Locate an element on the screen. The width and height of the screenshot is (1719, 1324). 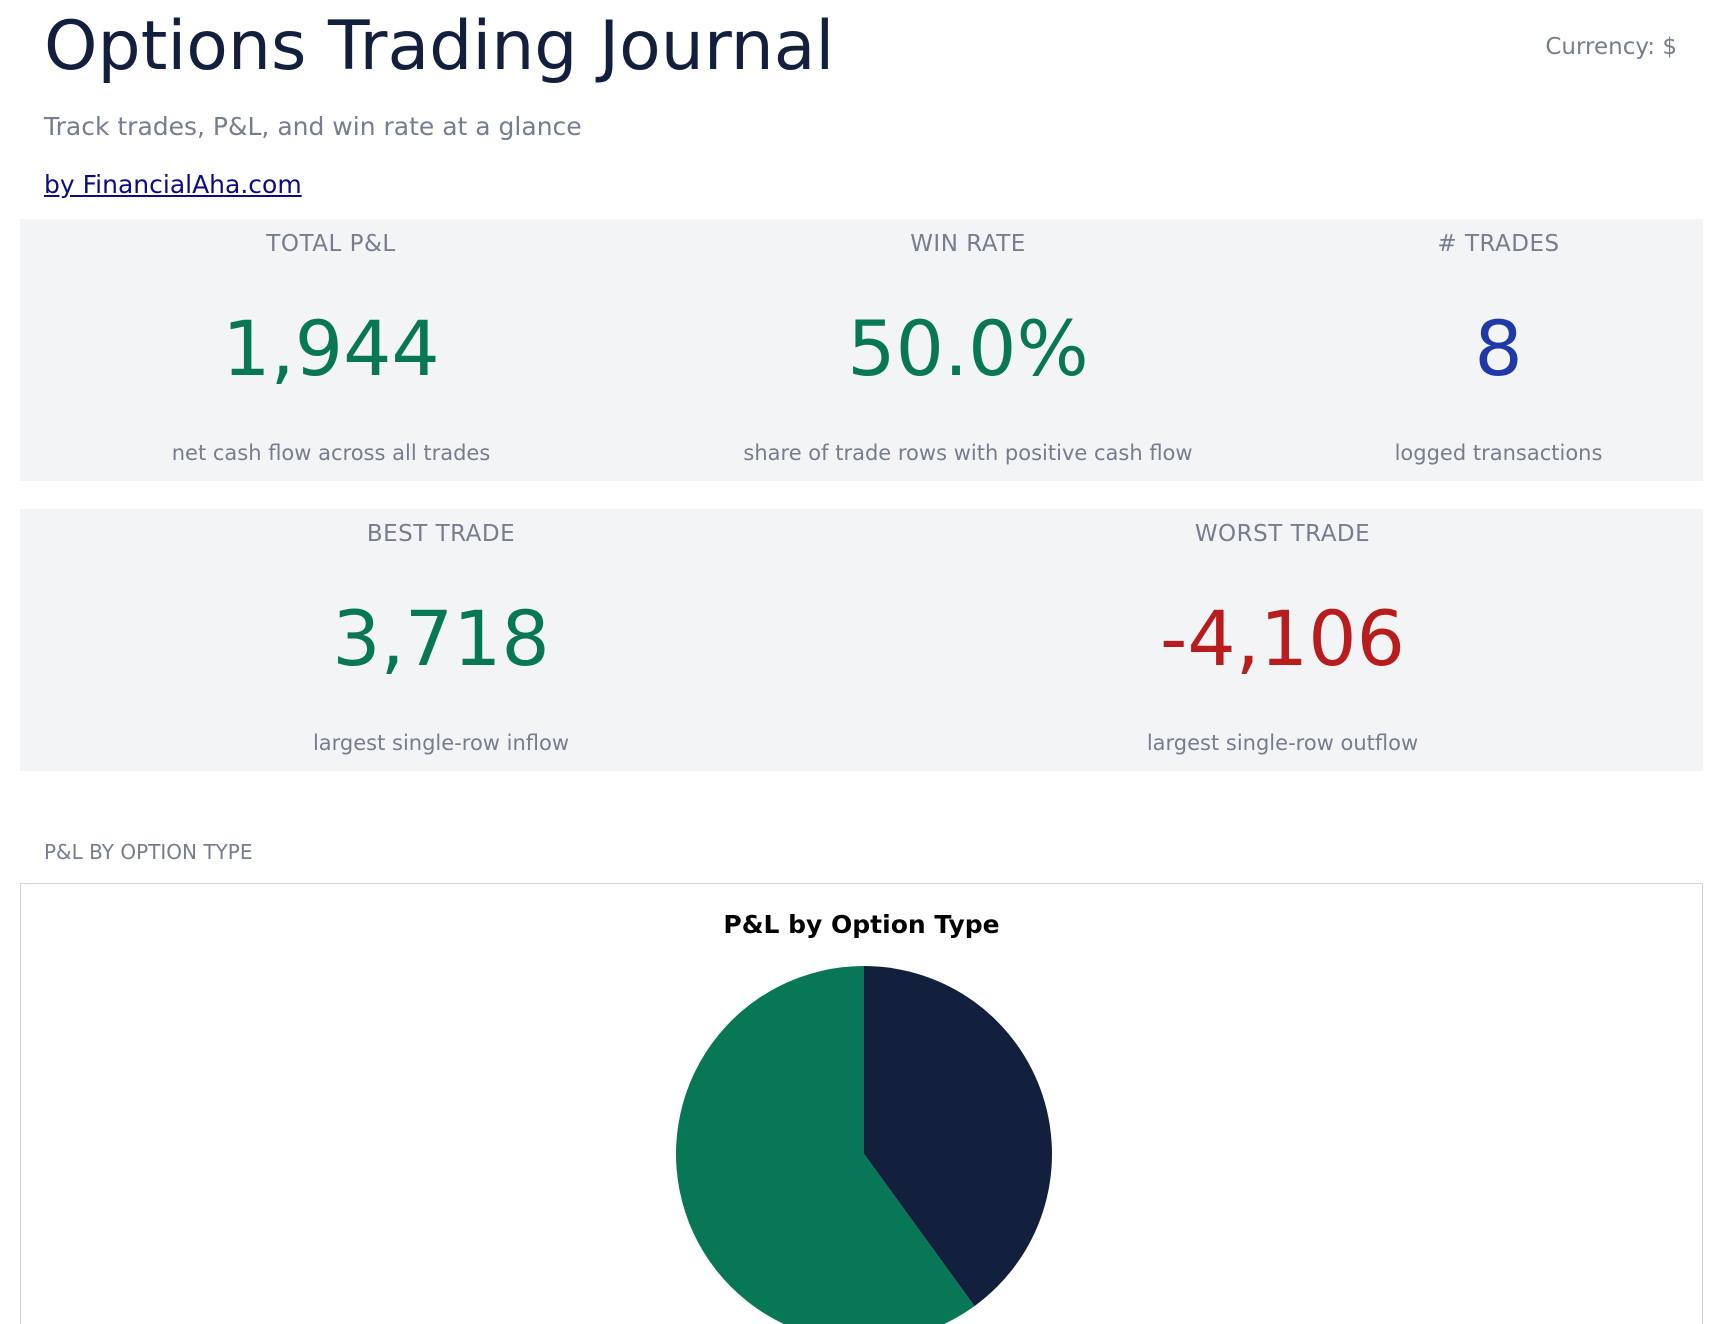
kpi-trade-count: # TRADES 8 logged transactions is located at coordinates (1498, 350).